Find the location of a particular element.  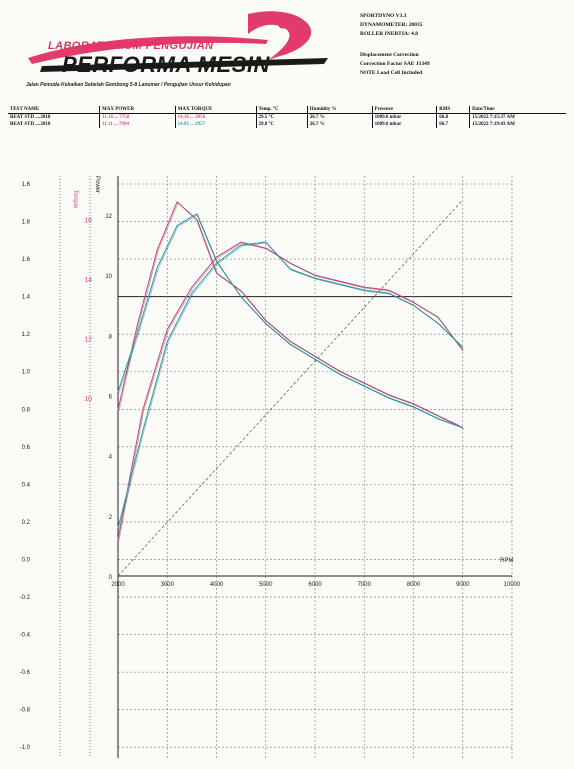

x-tick-label: 3000 is located at coordinates (168, 585).